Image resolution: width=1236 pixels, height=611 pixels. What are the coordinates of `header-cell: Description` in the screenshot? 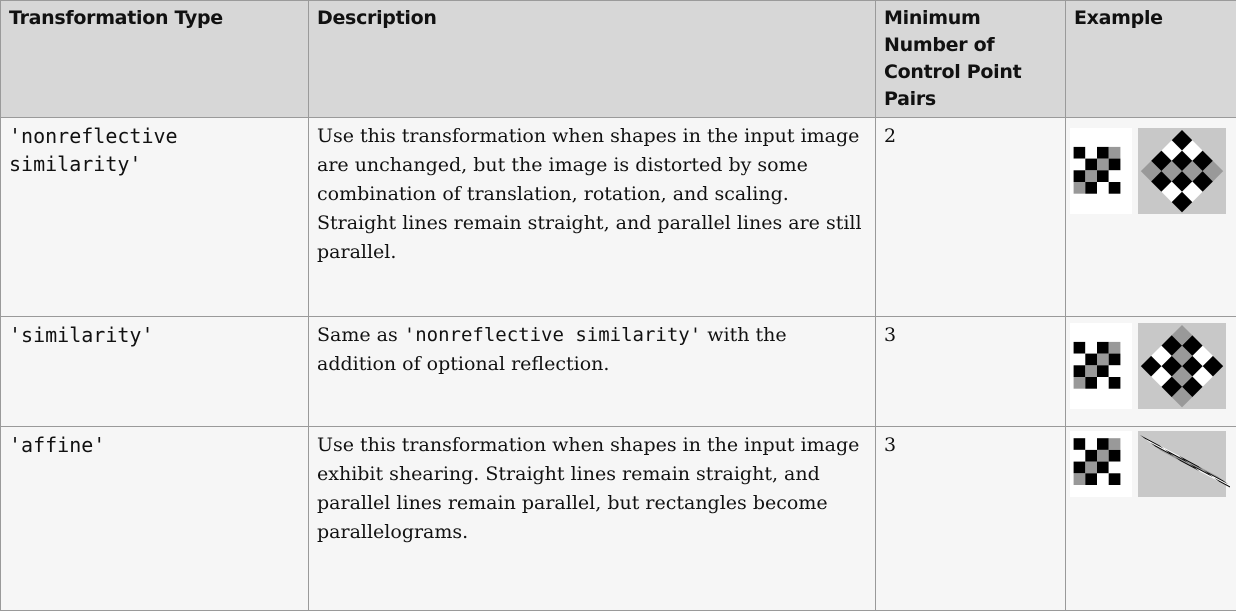 It's located at (592, 59).